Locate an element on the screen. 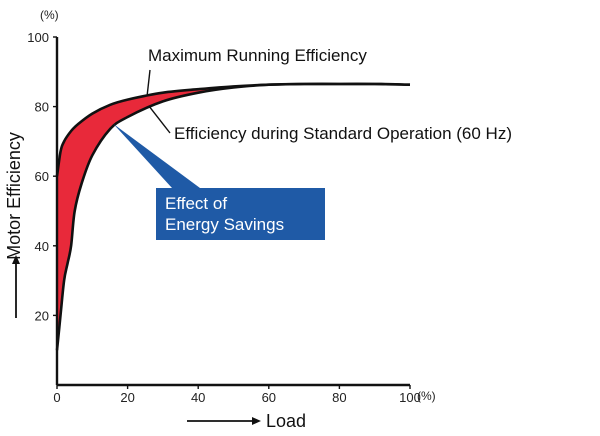 This screenshot has height=436, width=600. callout-line-2: Energy Savings is located at coordinates (224, 224).